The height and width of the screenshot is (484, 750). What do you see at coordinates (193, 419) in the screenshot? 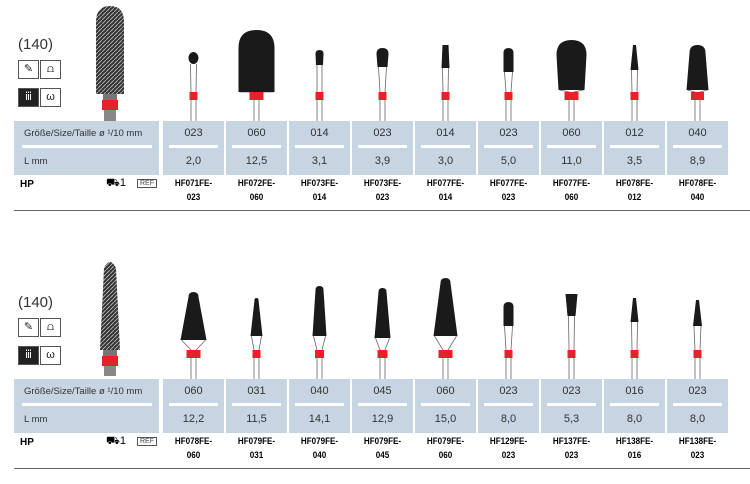
I see `length-value: 12,2` at bounding box center [193, 419].